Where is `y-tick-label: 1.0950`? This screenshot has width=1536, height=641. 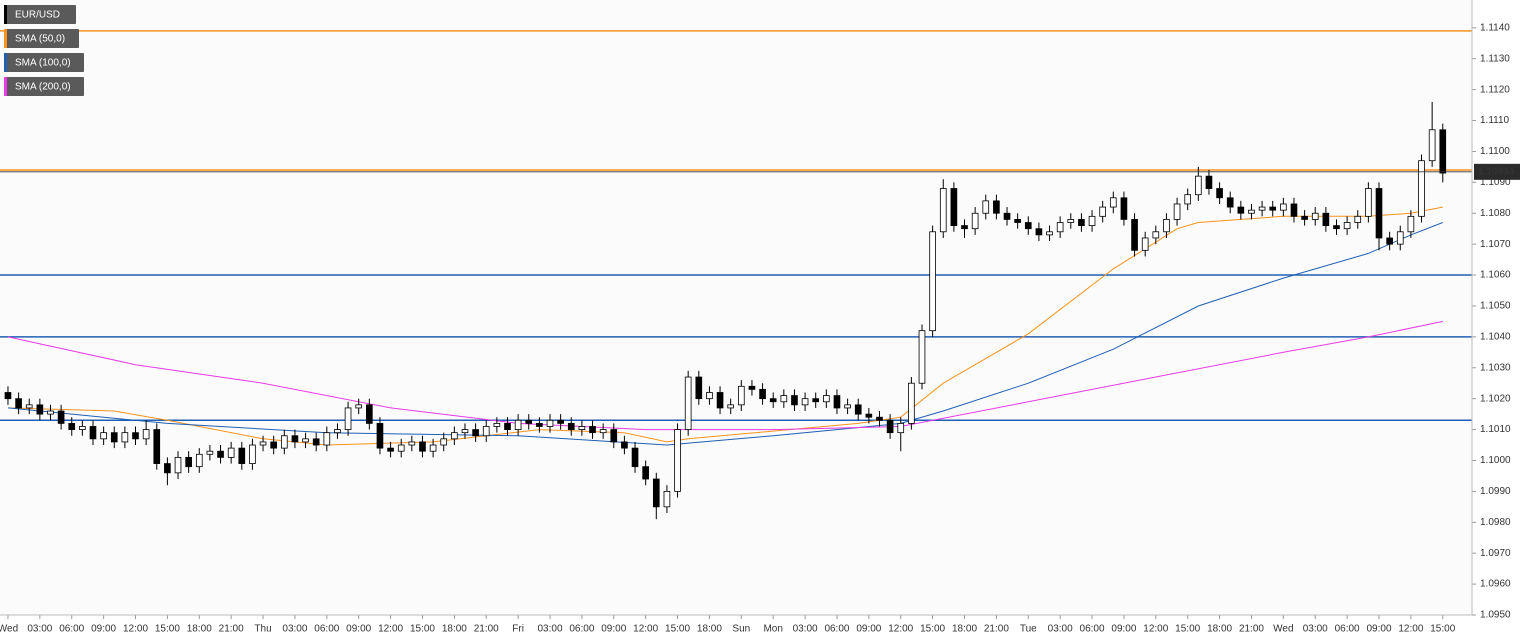 y-tick-label: 1.0950 is located at coordinates (1495, 615).